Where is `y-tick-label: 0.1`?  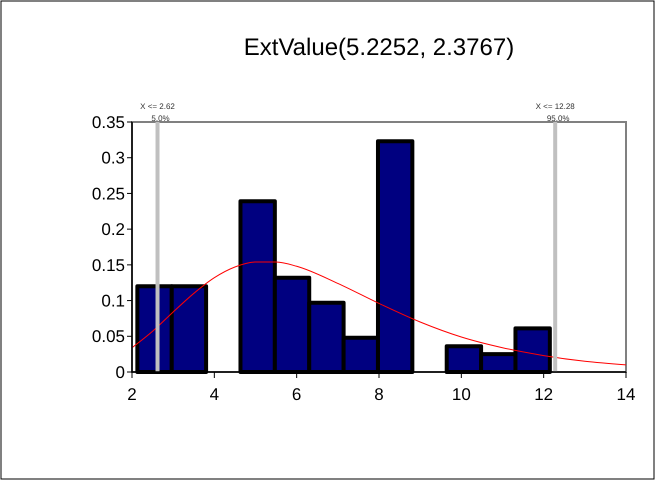
y-tick-label: 0.1 is located at coordinates (113, 301).